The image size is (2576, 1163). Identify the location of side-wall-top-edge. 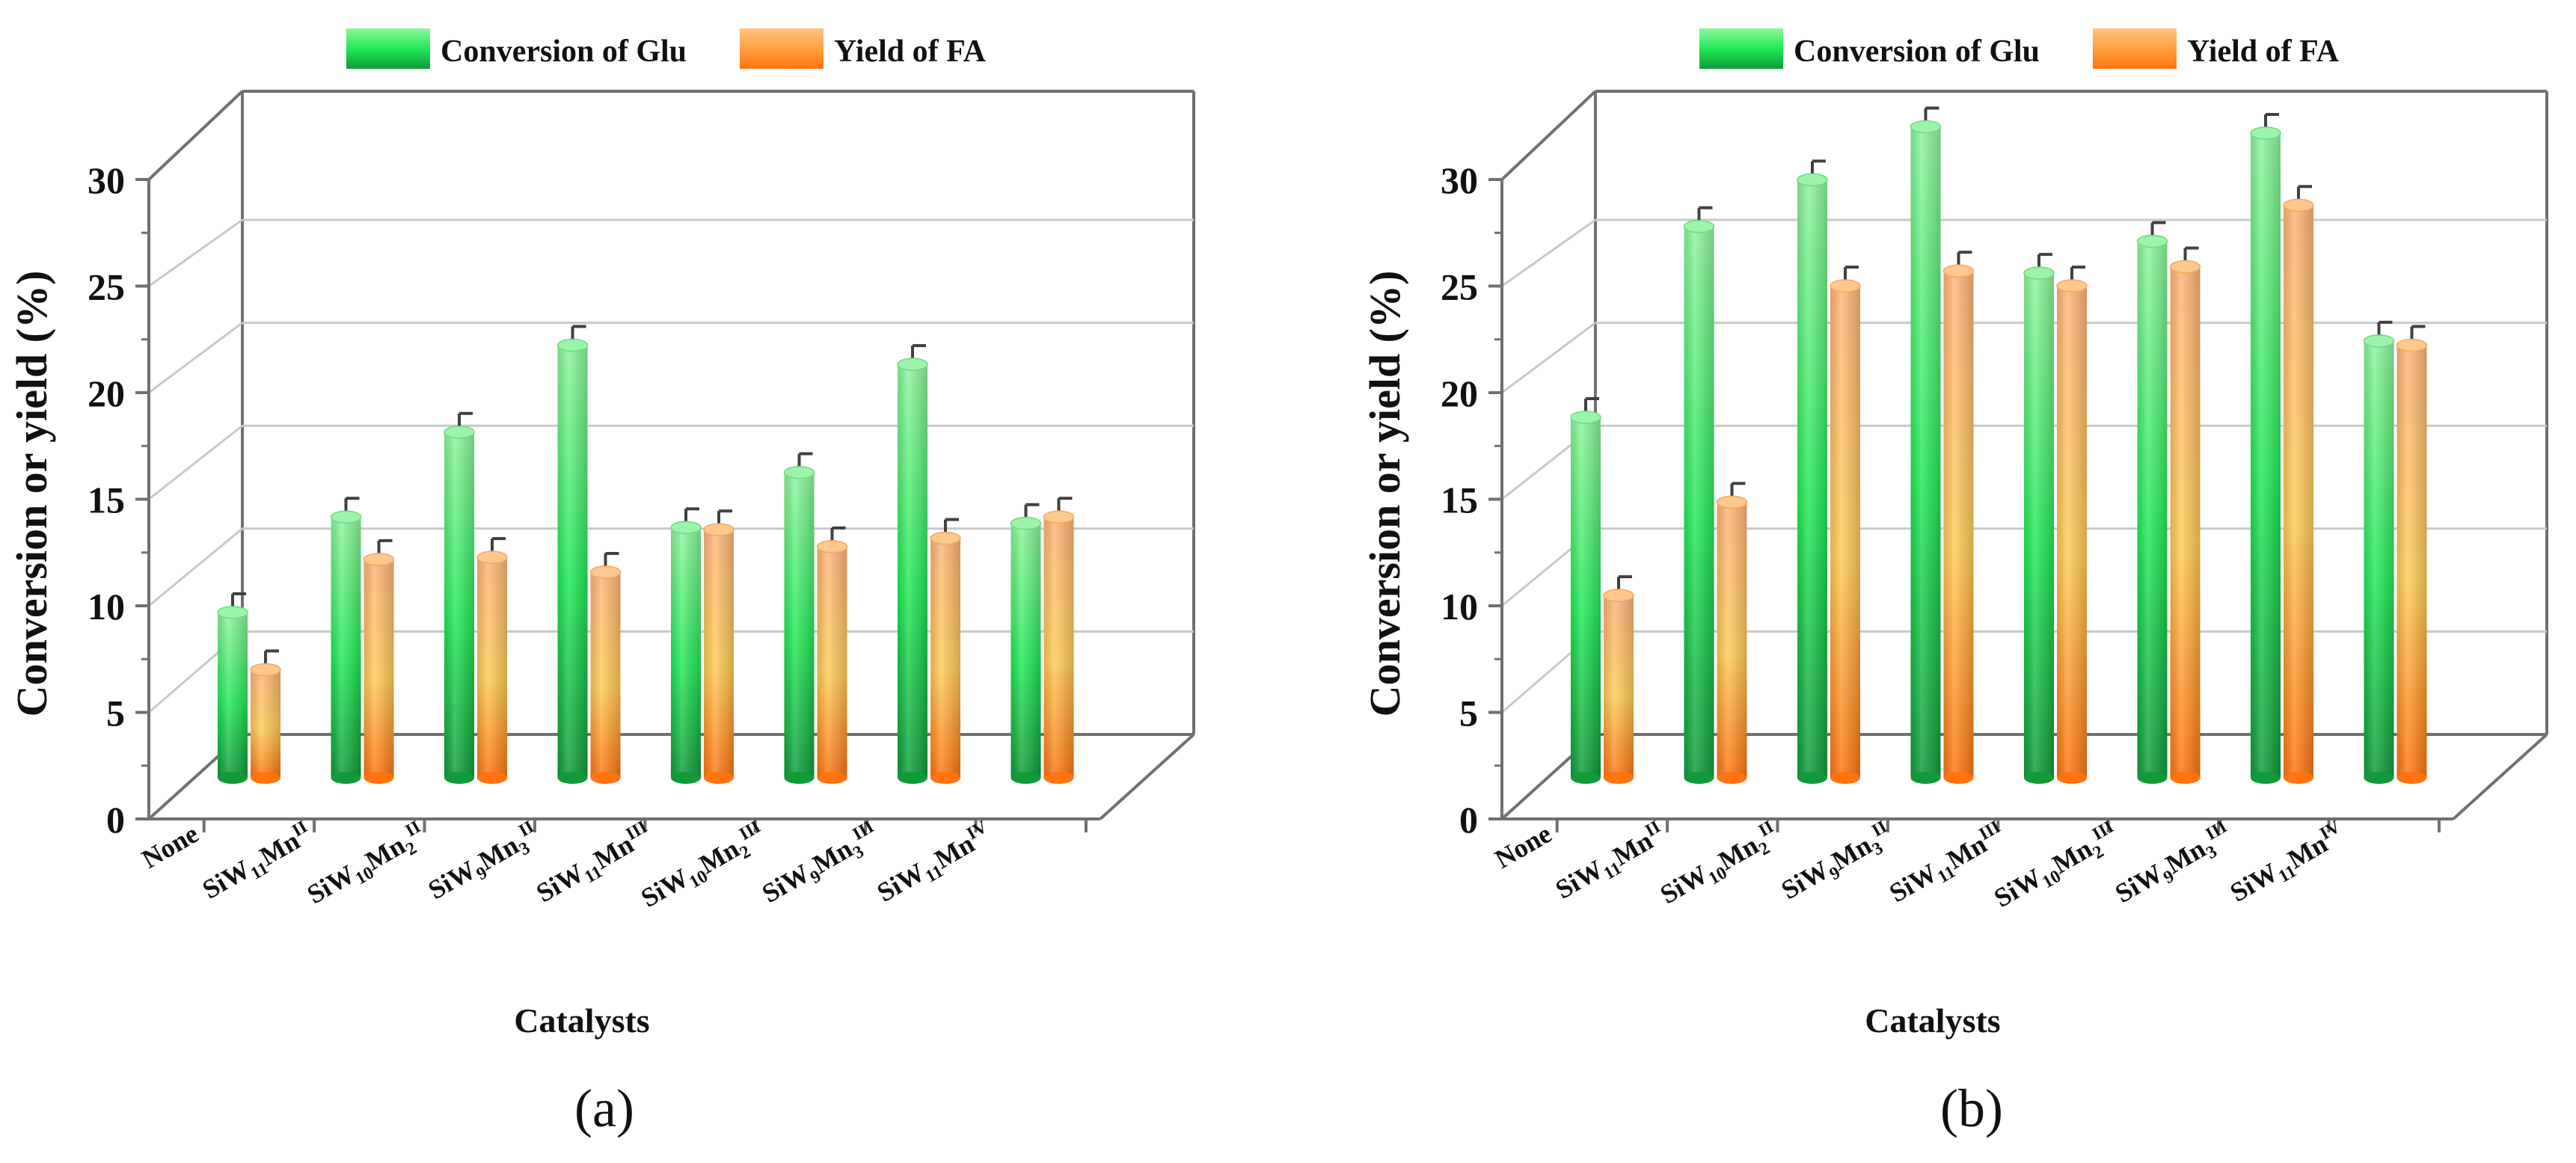
(195, 135).